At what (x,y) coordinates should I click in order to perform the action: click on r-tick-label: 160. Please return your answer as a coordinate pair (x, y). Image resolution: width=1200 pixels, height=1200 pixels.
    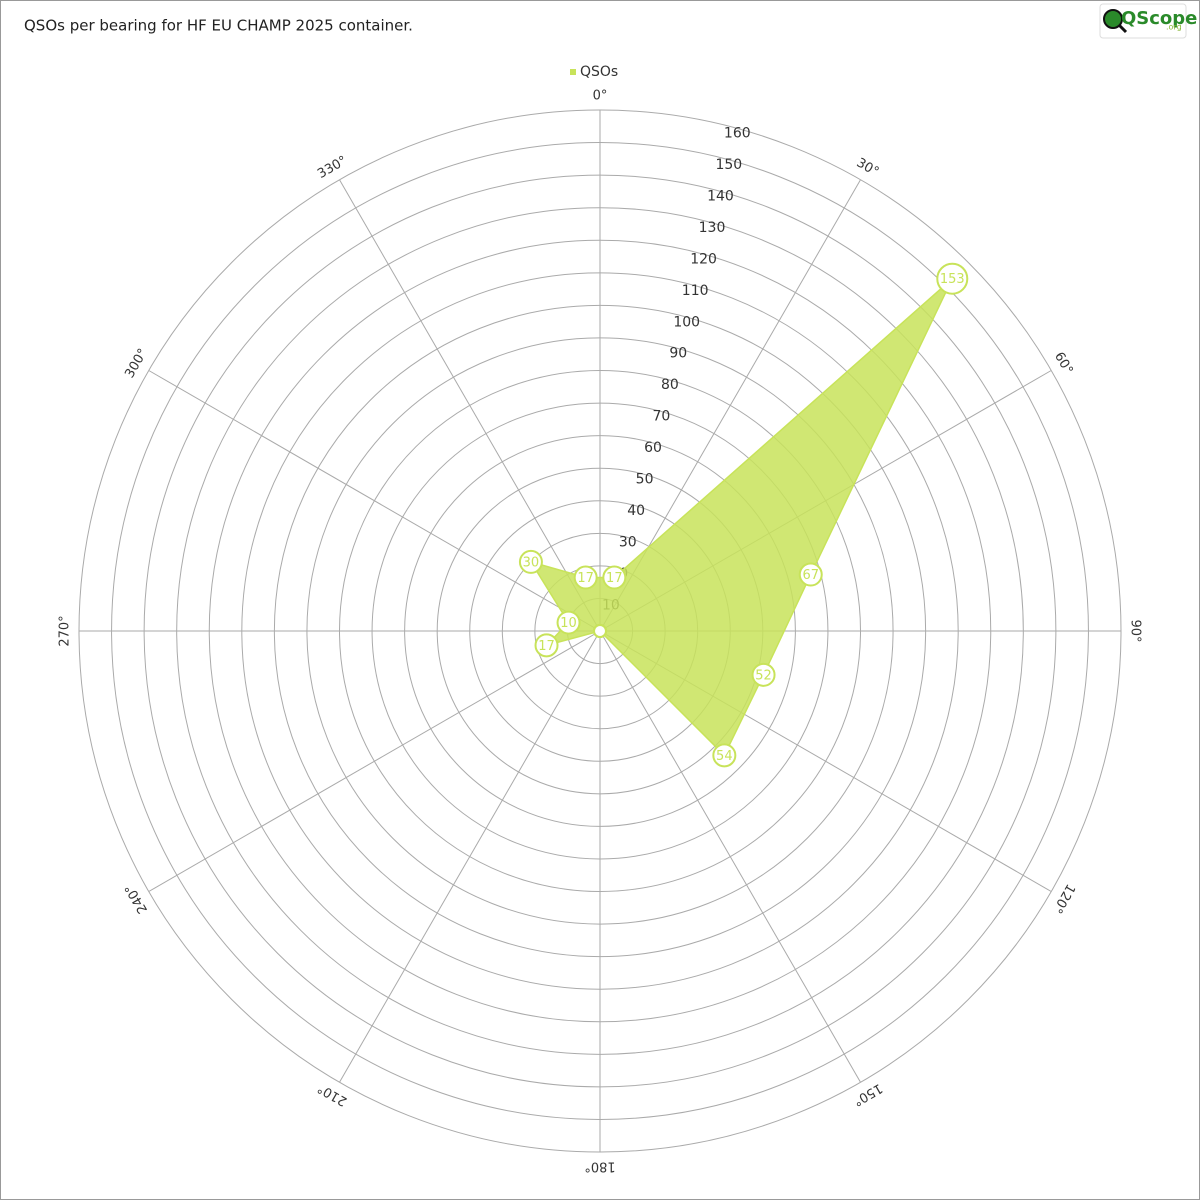
    Looking at the image, I should click on (737, 134).